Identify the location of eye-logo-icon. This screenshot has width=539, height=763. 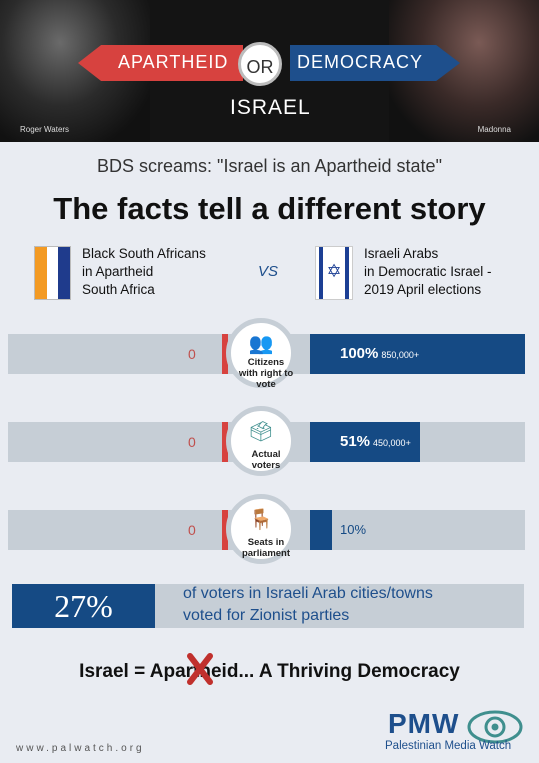
(495, 727).